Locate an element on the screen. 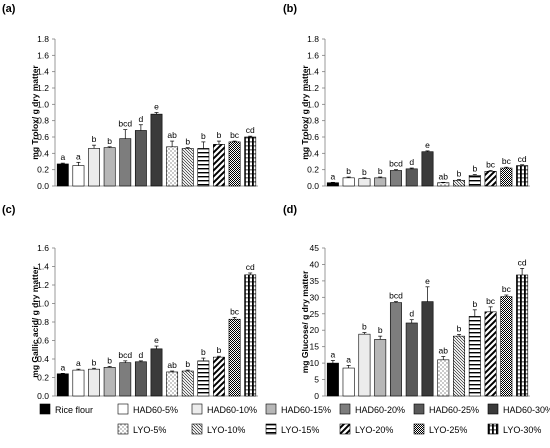 Image resolution: width=550 pixels, height=448 pixels. legend-item: Rice flour is located at coordinates (66, 409).